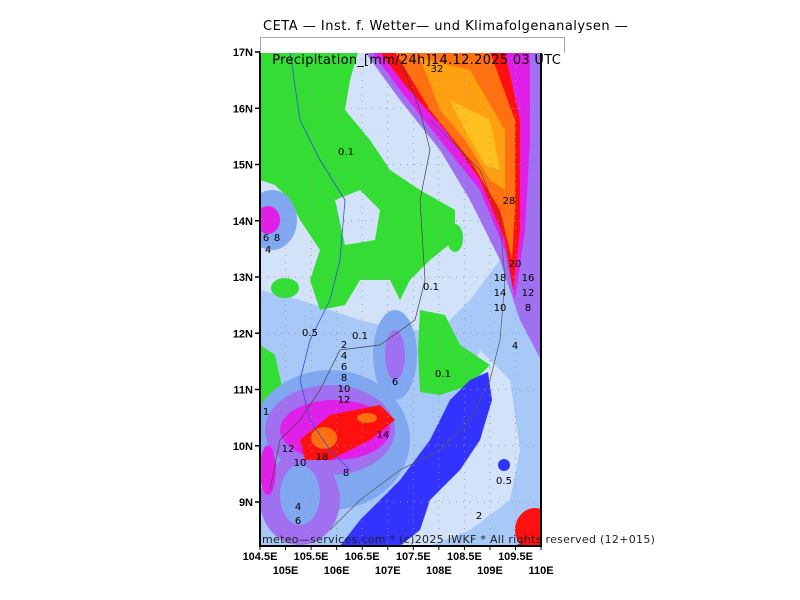  What do you see at coordinates (243, 222) in the screenshot?
I see `lat-tick-label: 14N` at bounding box center [243, 222].